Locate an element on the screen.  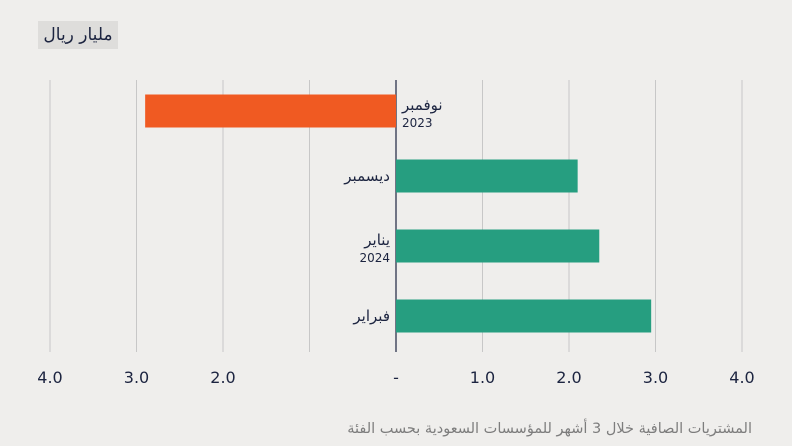
category-label-0: نوفمبر is located at coordinates (422, 105).